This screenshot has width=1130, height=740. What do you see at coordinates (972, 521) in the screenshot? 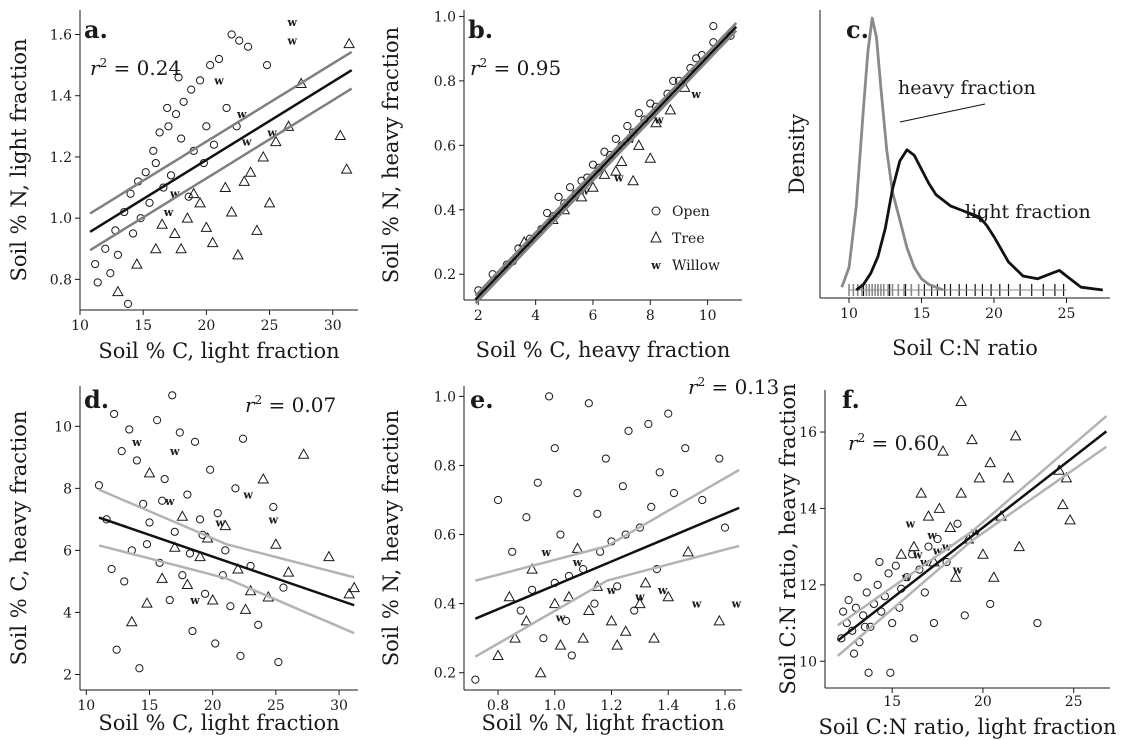
I see `confidence-band-upper` at bounding box center [972, 521].